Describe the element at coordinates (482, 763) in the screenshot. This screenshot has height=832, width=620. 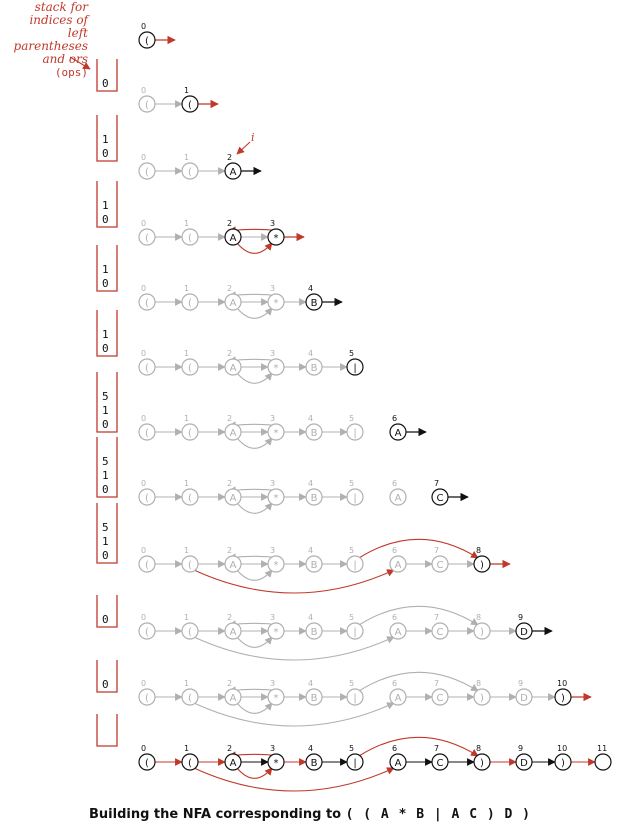
I see `state-char: )` at that location.